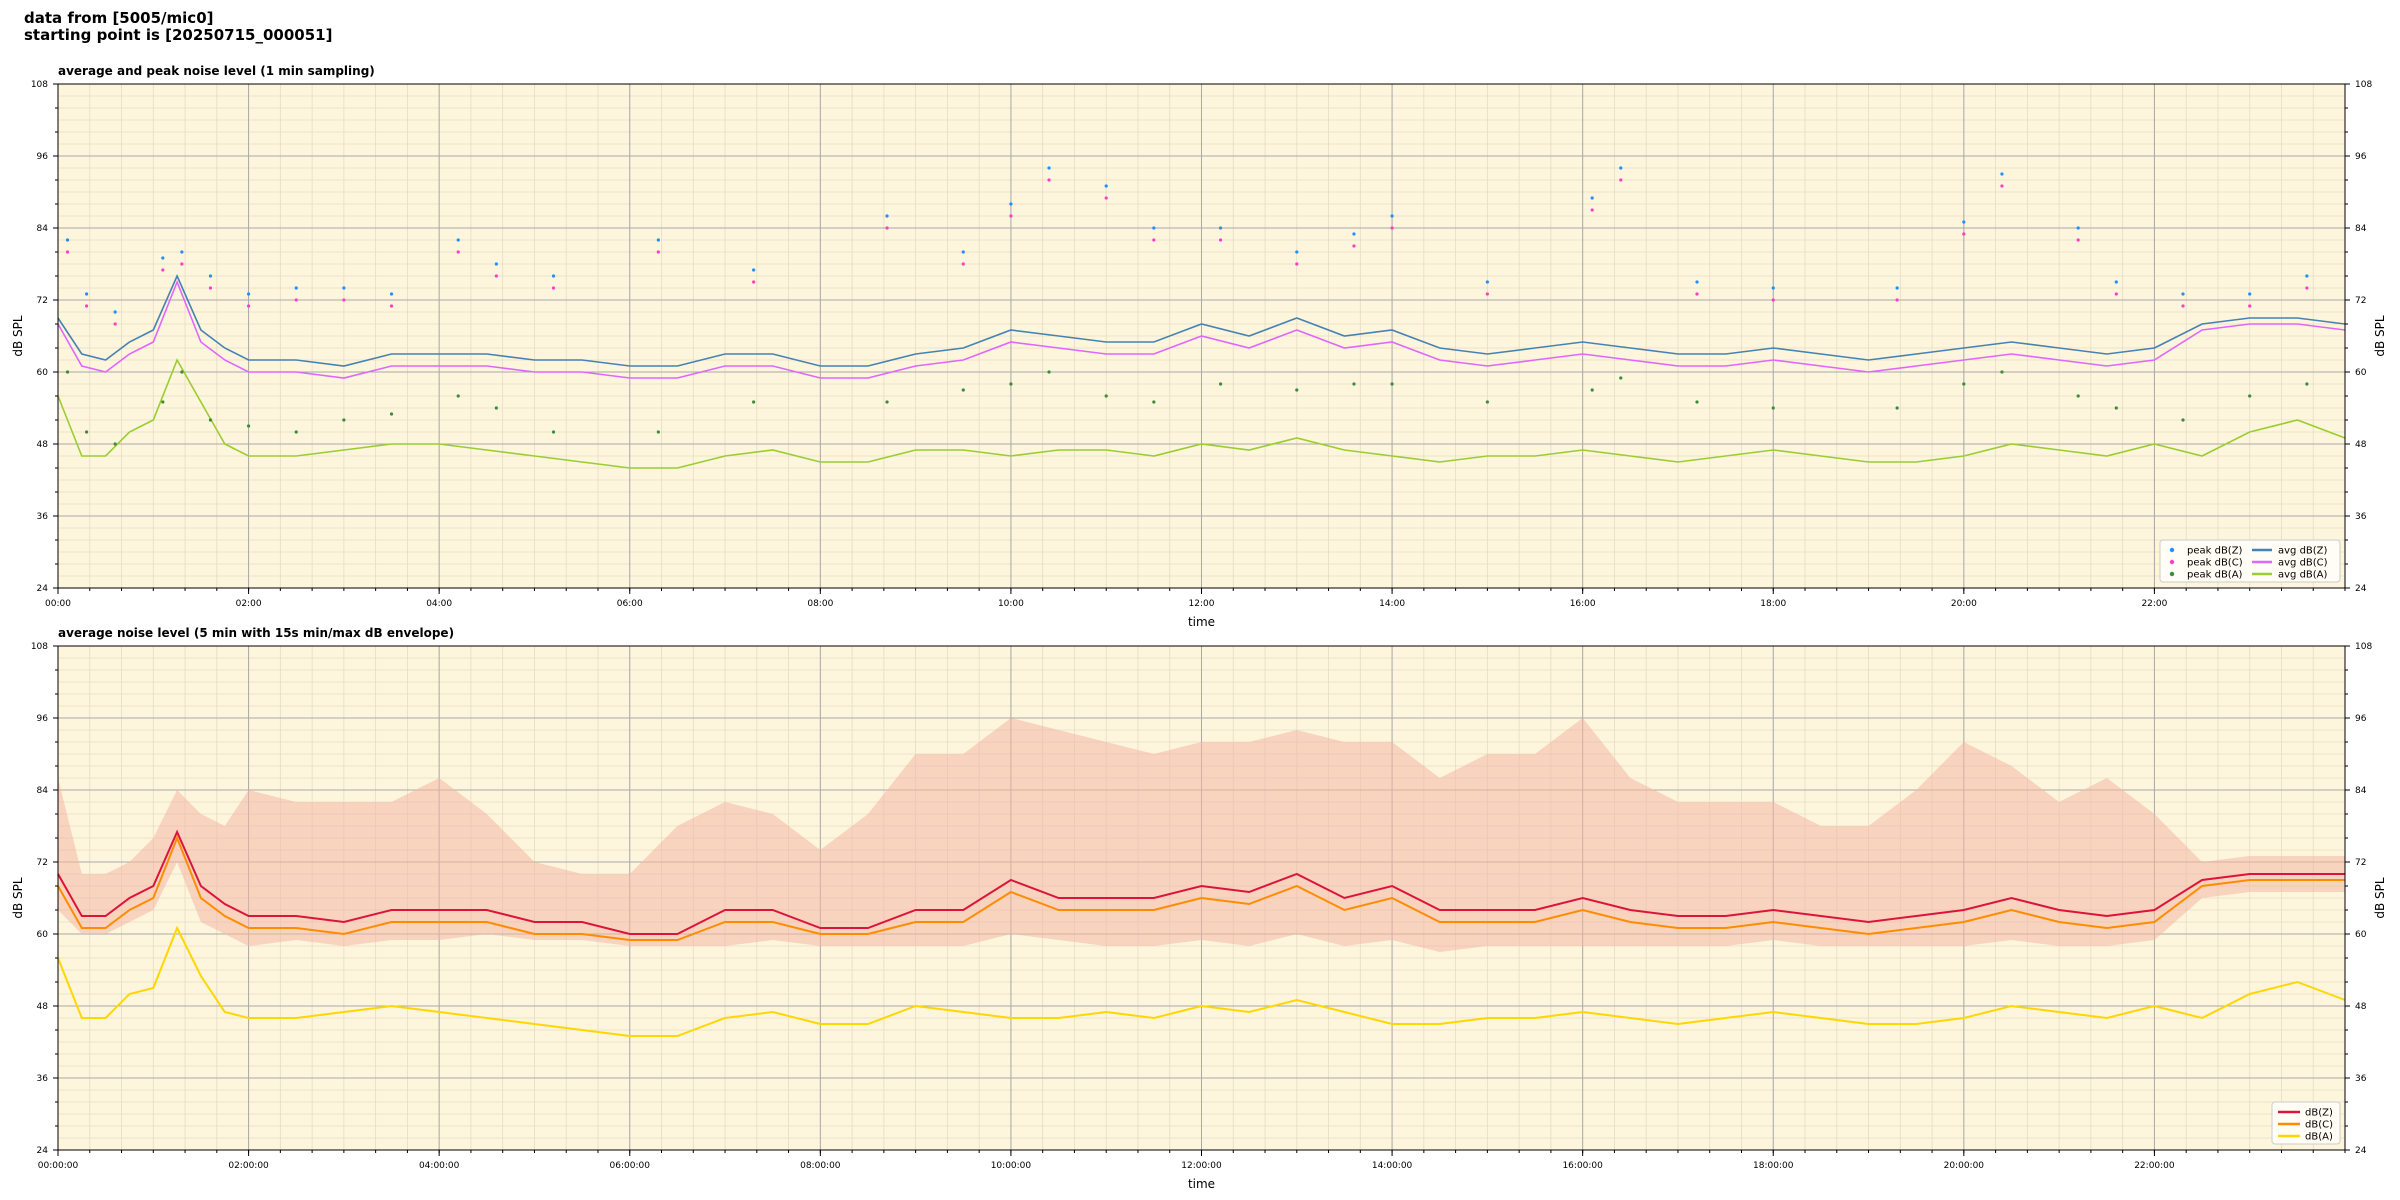  What do you see at coordinates (1011, 1166) in the screenshot?
I see `x-tick-label: 10:00:00` at bounding box center [1011, 1166].